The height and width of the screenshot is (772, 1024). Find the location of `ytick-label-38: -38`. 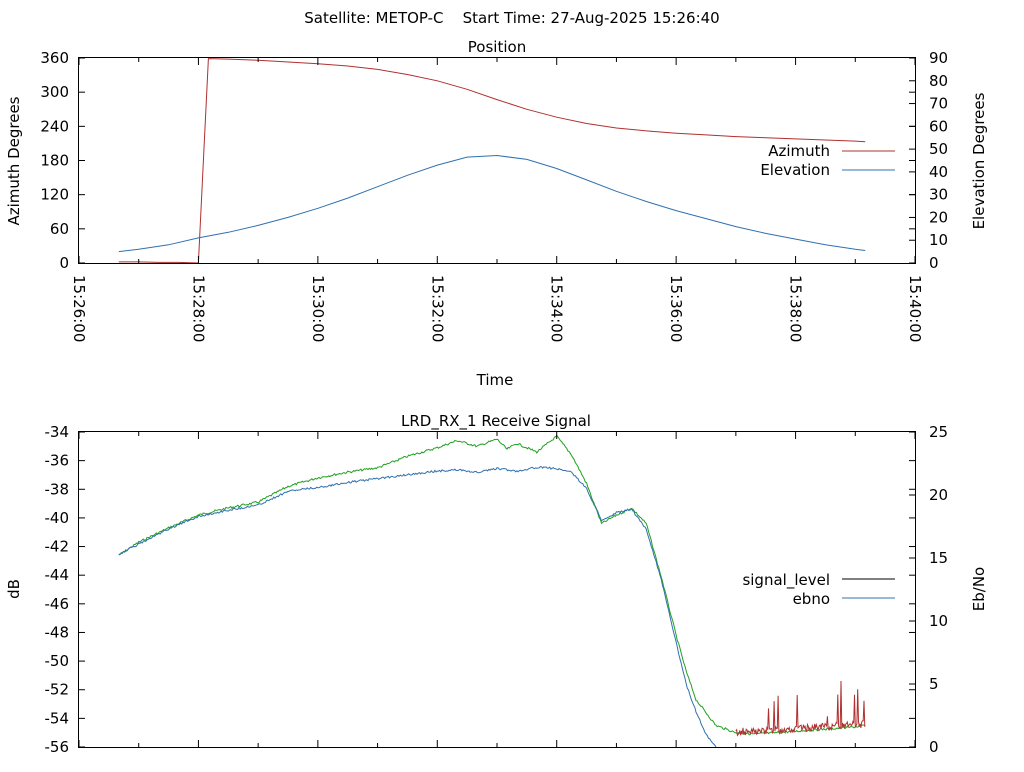

ytick-label-38: -38 is located at coordinates (57, 489).